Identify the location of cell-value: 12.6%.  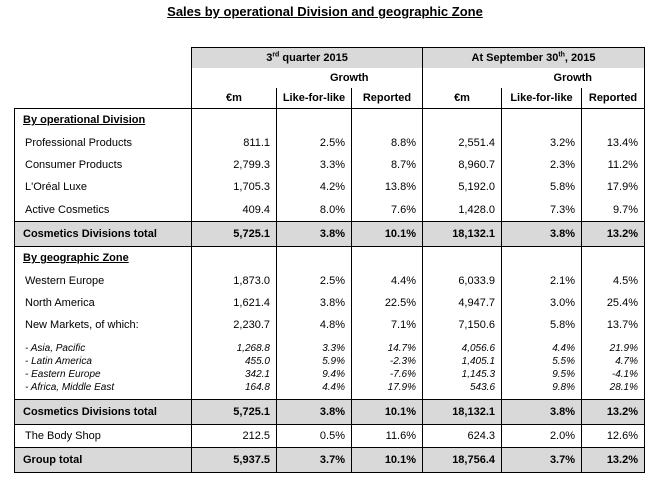
(613, 436).